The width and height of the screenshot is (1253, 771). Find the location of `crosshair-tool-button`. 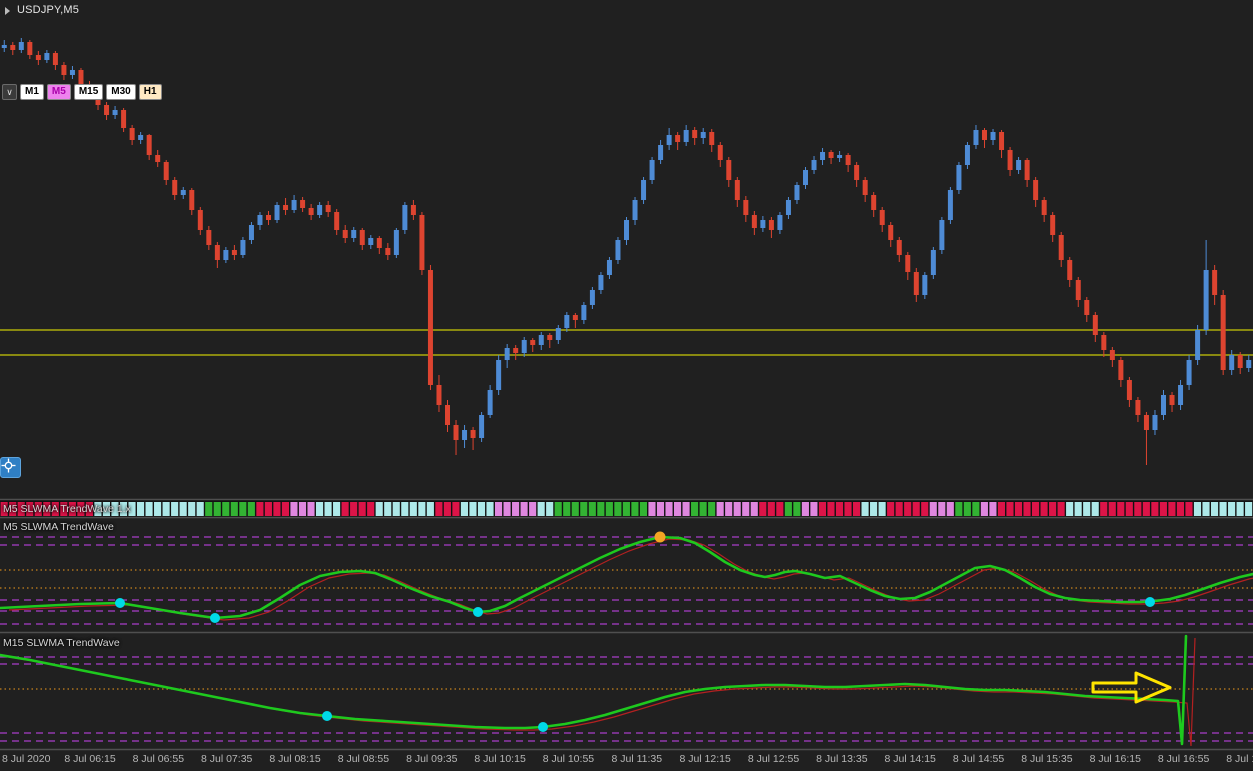

crosshair-tool-button is located at coordinates (10, 467).